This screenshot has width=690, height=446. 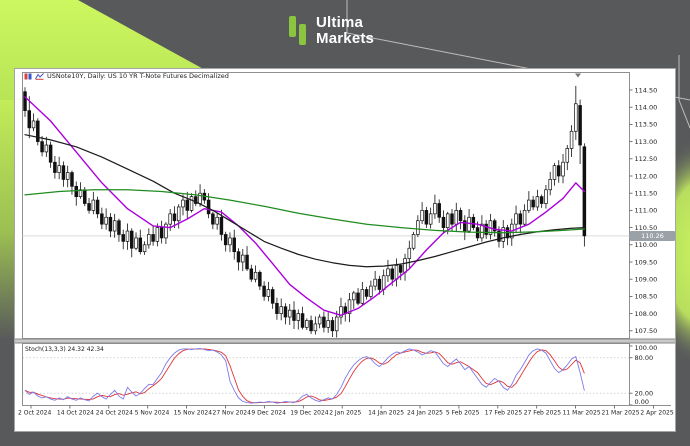 I want to click on price-axis-label: 112.00, so click(x=646, y=176).